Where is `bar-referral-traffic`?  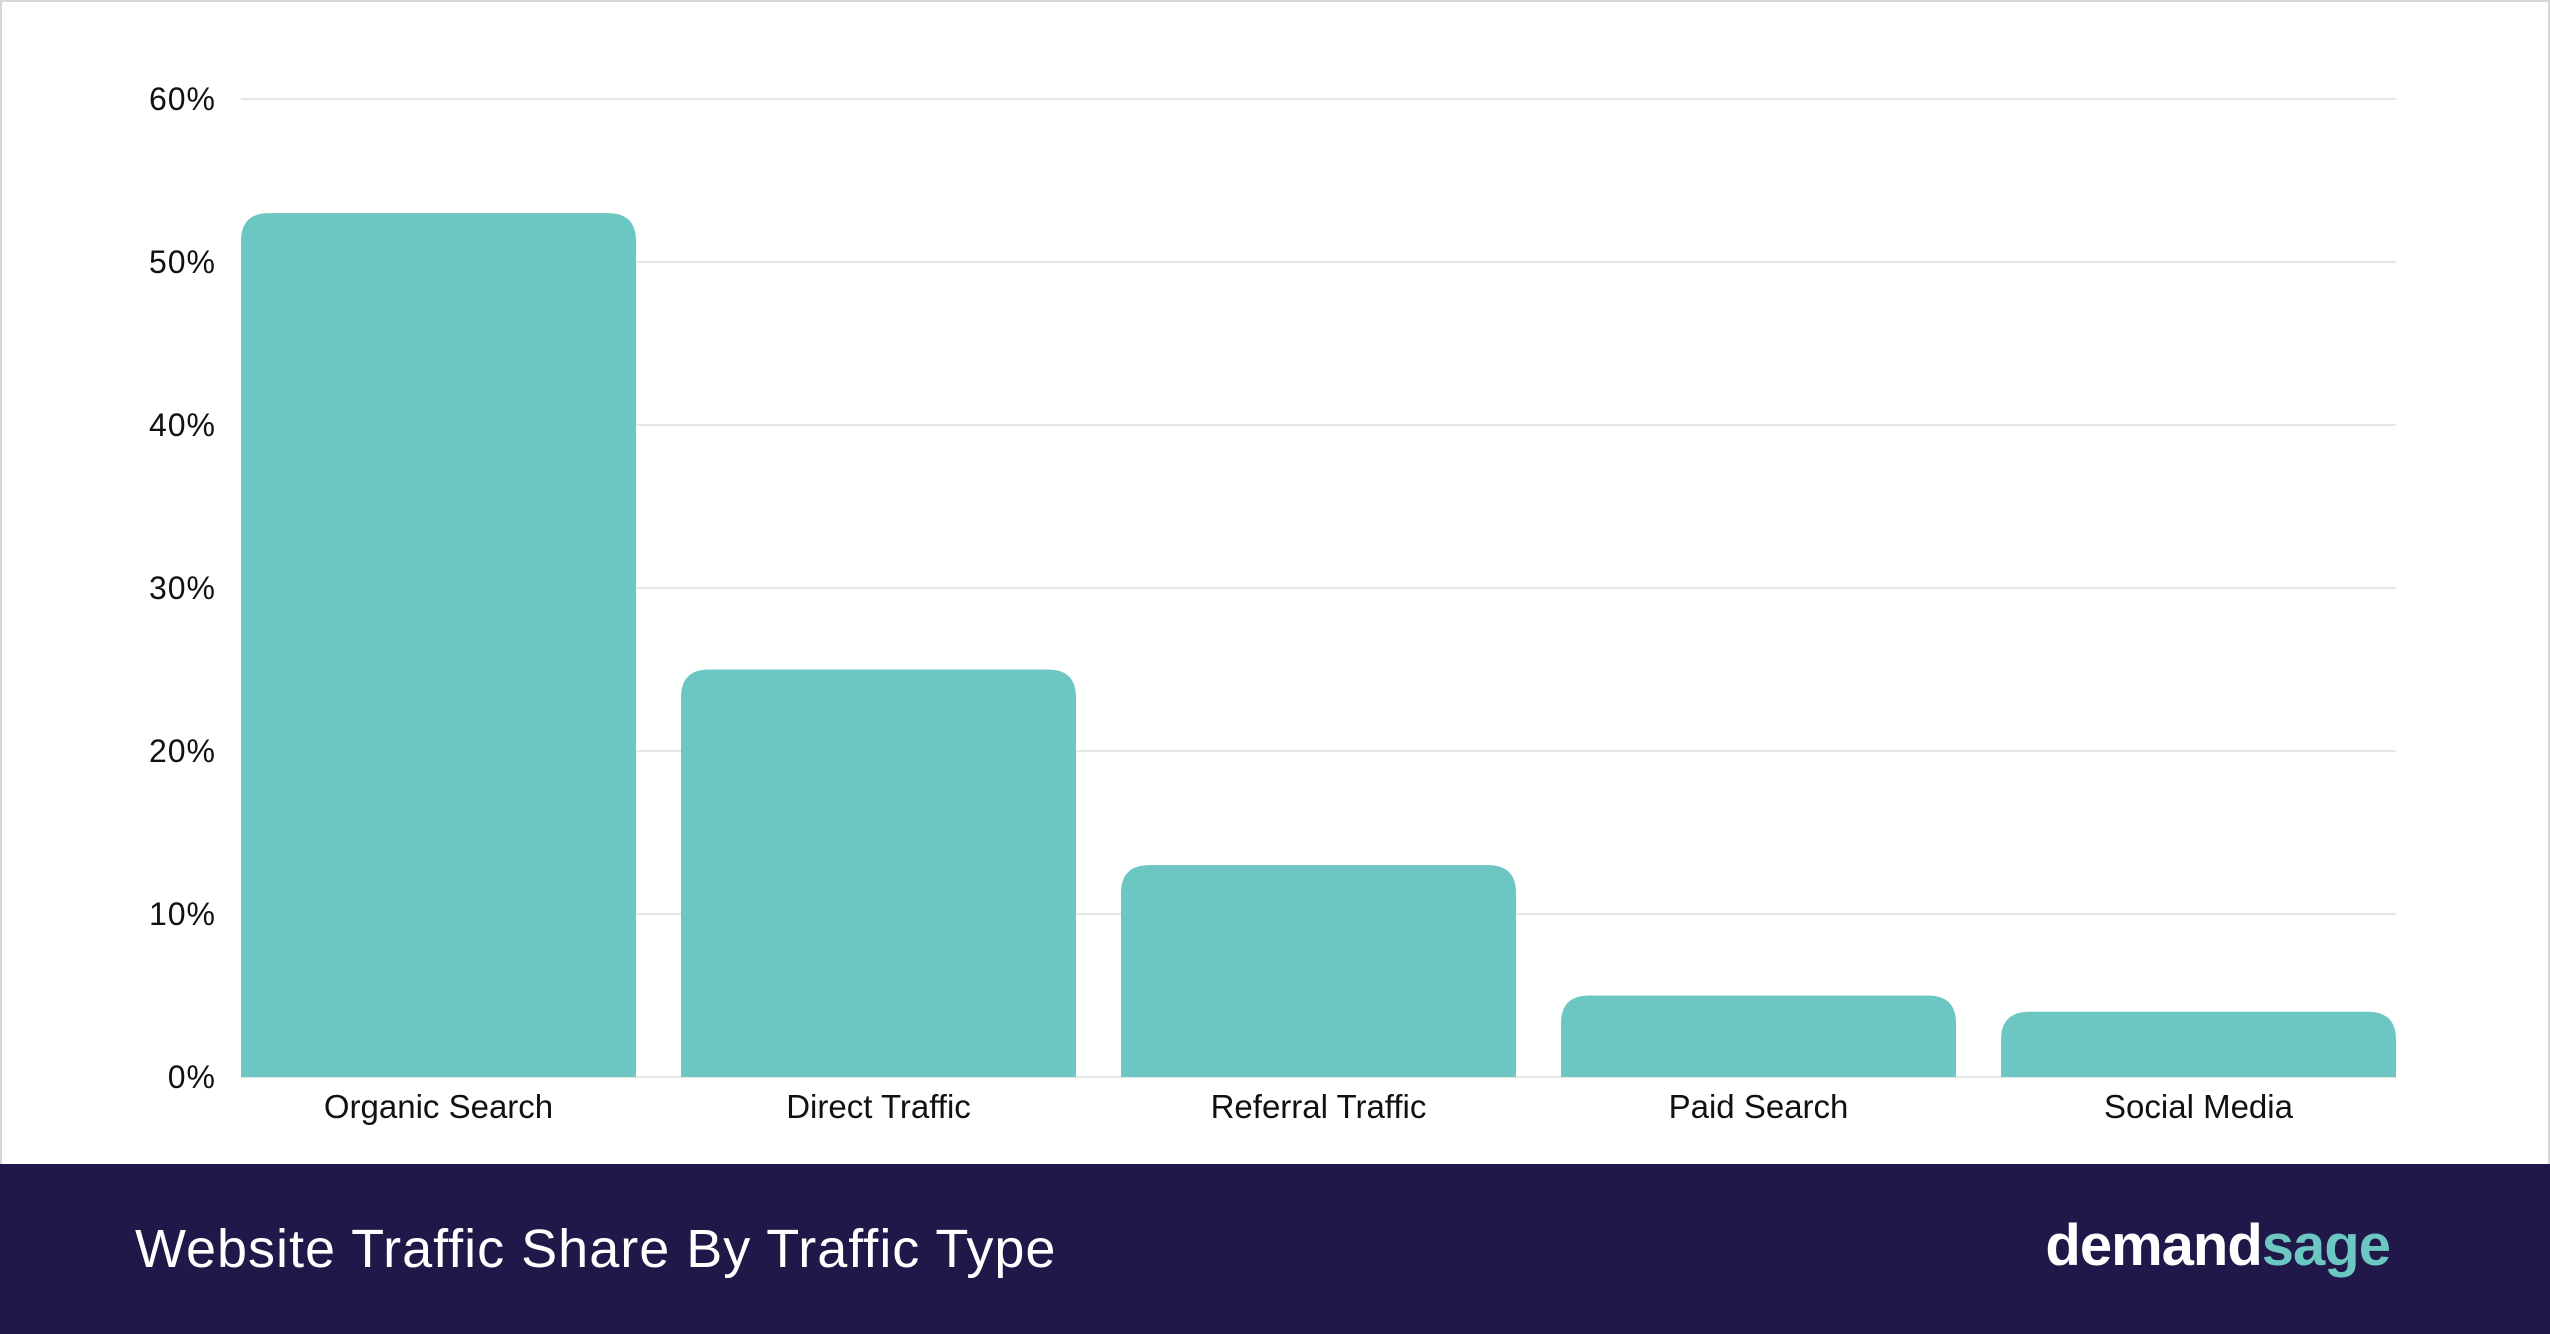 bar-referral-traffic is located at coordinates (1318, 971).